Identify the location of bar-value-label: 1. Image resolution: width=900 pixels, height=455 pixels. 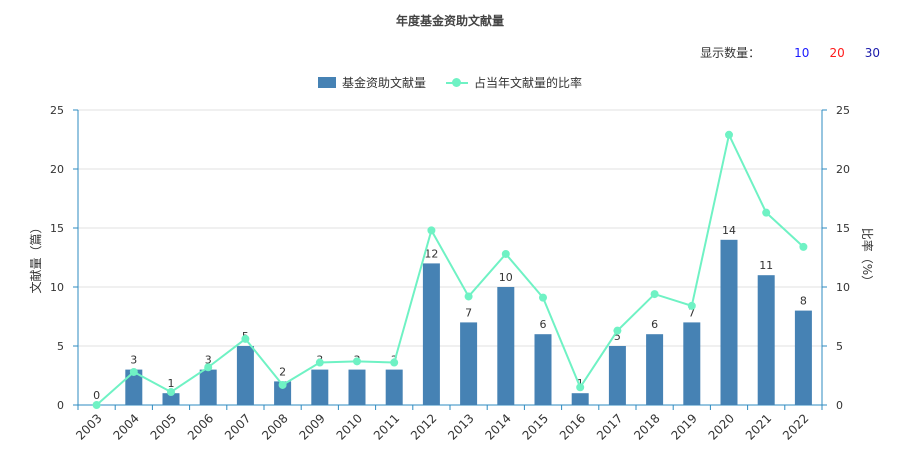
(171, 383).